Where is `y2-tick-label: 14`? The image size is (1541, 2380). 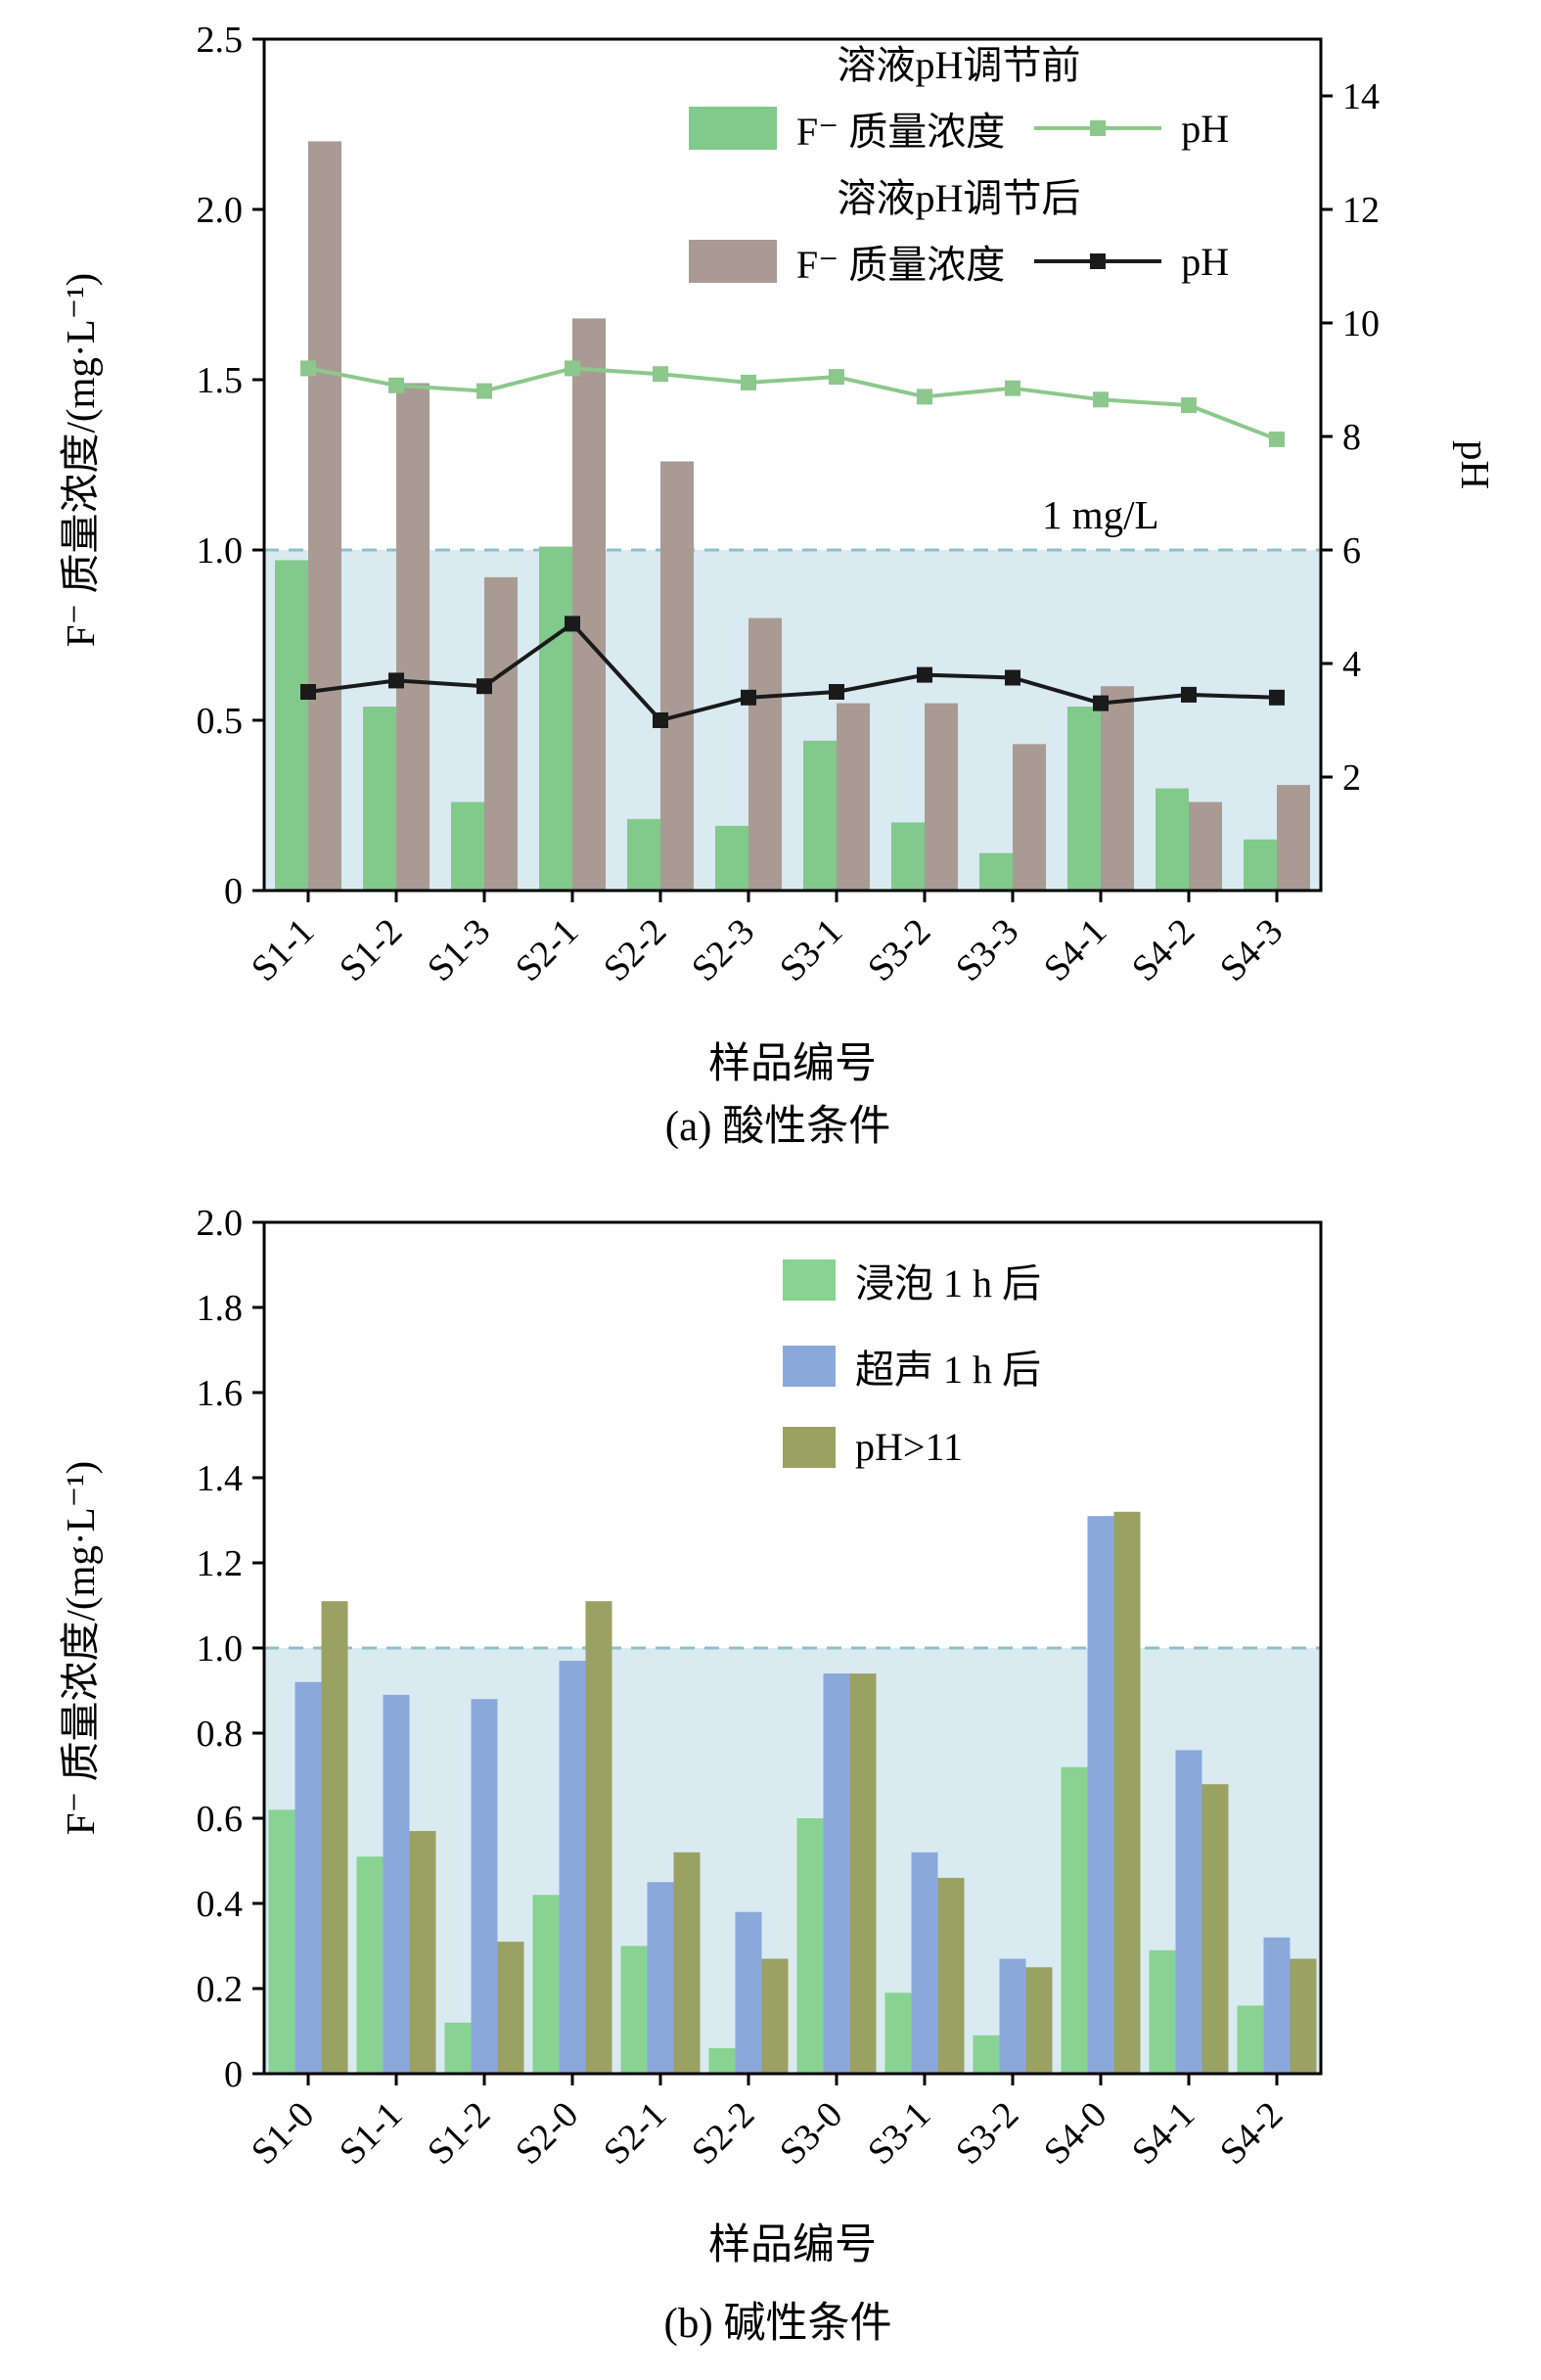
y2-tick-label: 14 is located at coordinates (1361, 96).